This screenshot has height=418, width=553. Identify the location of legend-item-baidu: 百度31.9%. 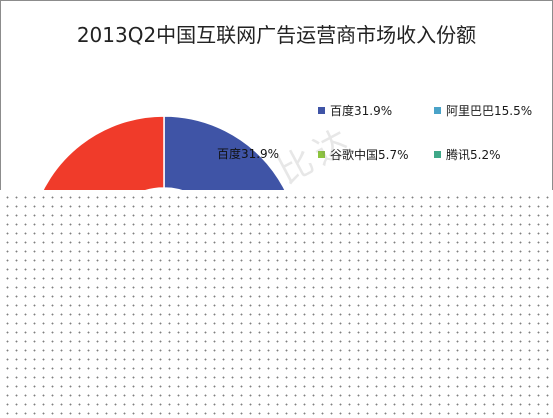
(355, 111).